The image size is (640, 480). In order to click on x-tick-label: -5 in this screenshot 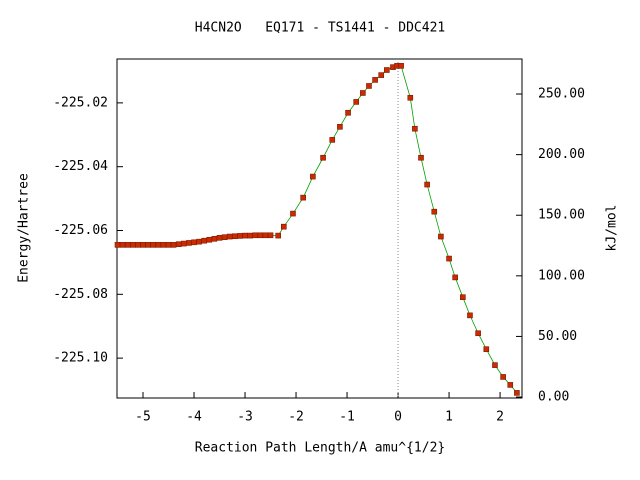, I will do `click(143, 417)`.